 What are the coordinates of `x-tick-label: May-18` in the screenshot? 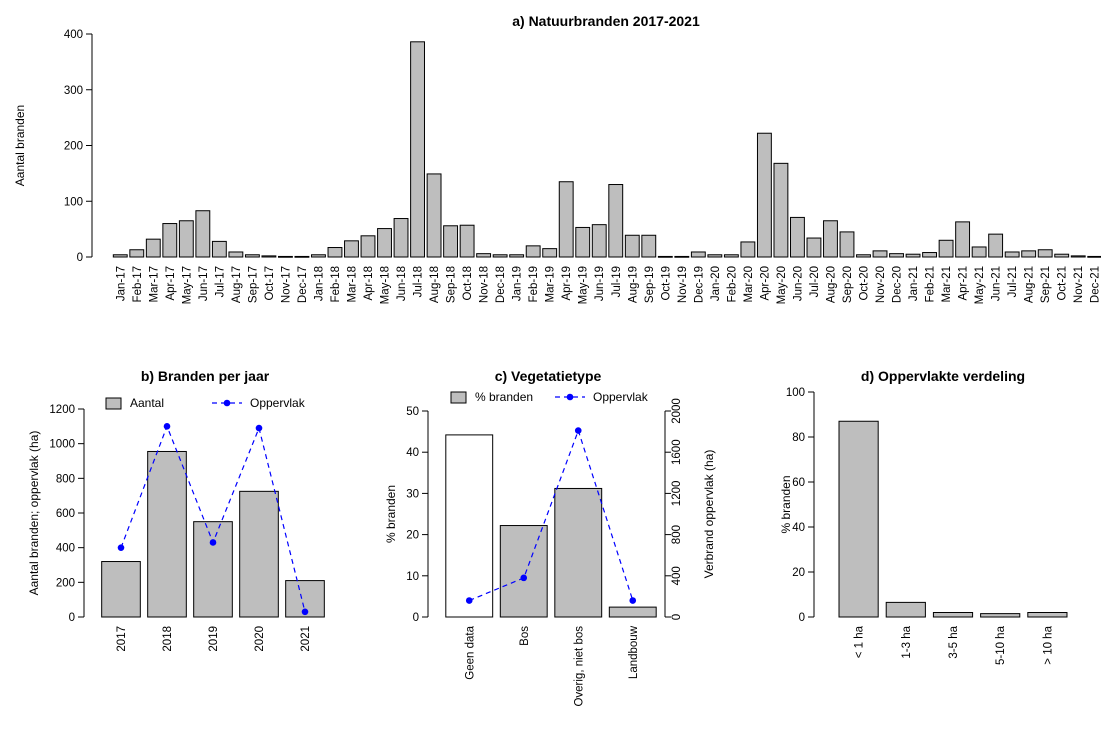 It's located at (386, 285).